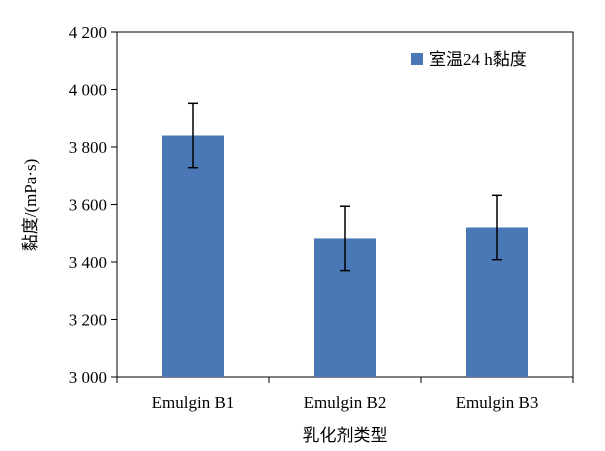 The width and height of the screenshot is (605, 451). What do you see at coordinates (88, 205) in the screenshot?
I see `y-tick-label: 3 600` at bounding box center [88, 205].